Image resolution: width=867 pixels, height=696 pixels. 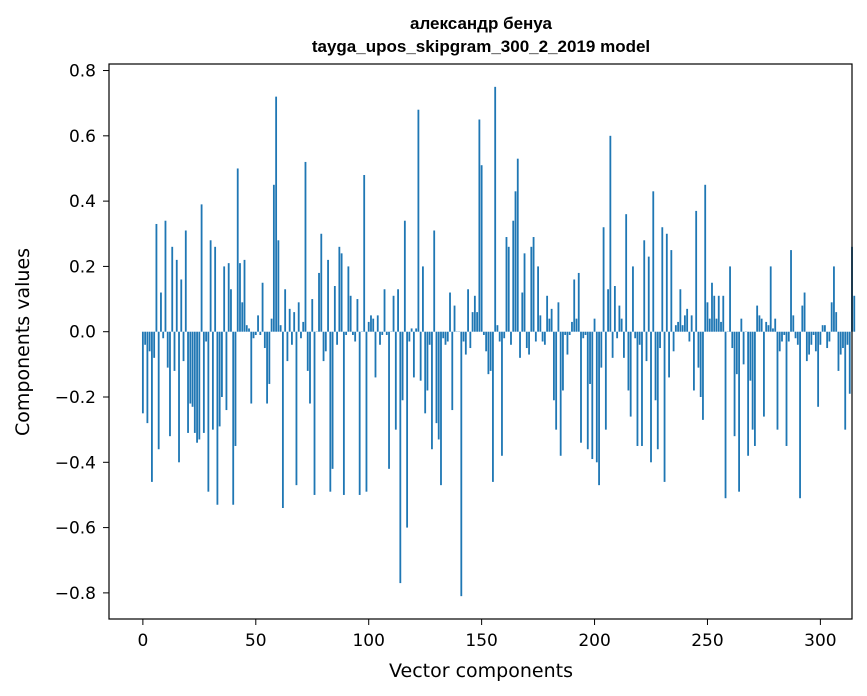 I want to click on y-tick-label: 0.0, so click(x=82, y=333).